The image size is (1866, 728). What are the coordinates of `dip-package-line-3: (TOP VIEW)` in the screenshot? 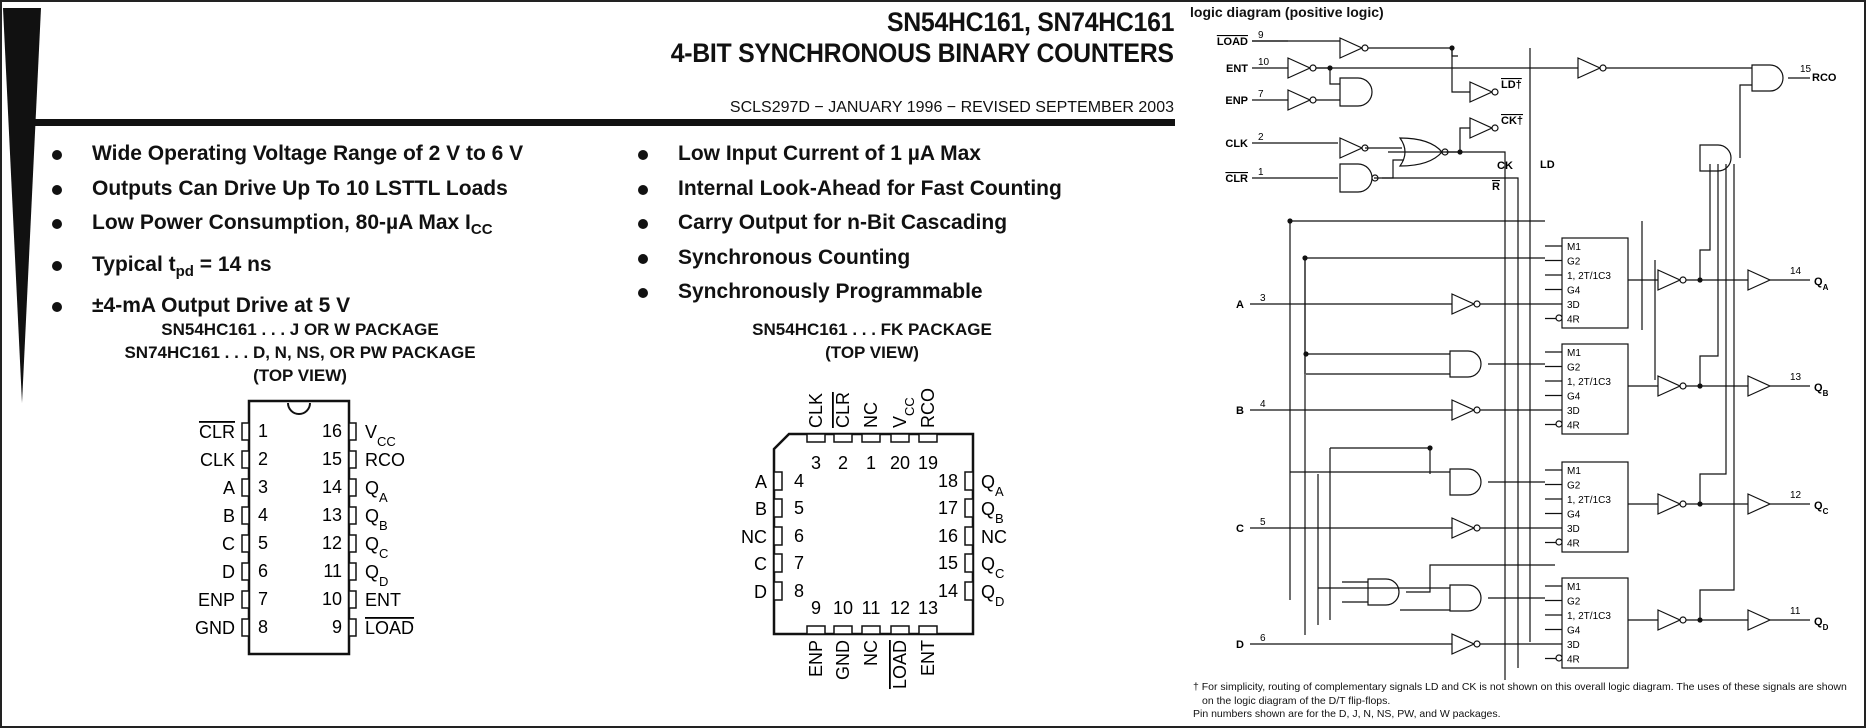 It's located at (300, 375).